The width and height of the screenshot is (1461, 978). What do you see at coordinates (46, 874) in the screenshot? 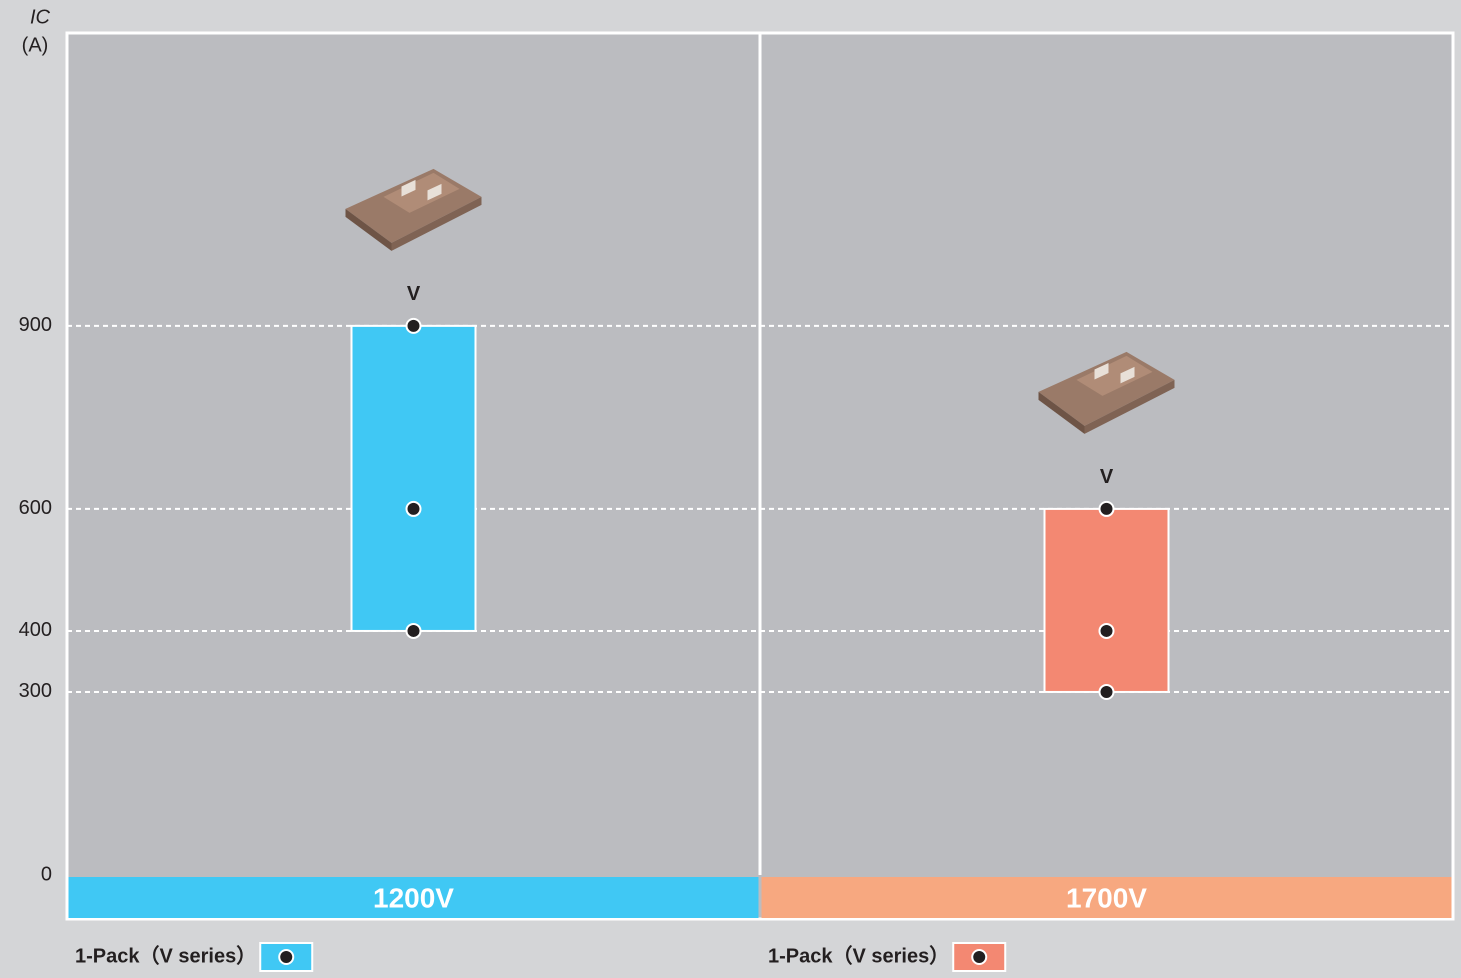
I see `y-tick-label: 0` at bounding box center [46, 874].